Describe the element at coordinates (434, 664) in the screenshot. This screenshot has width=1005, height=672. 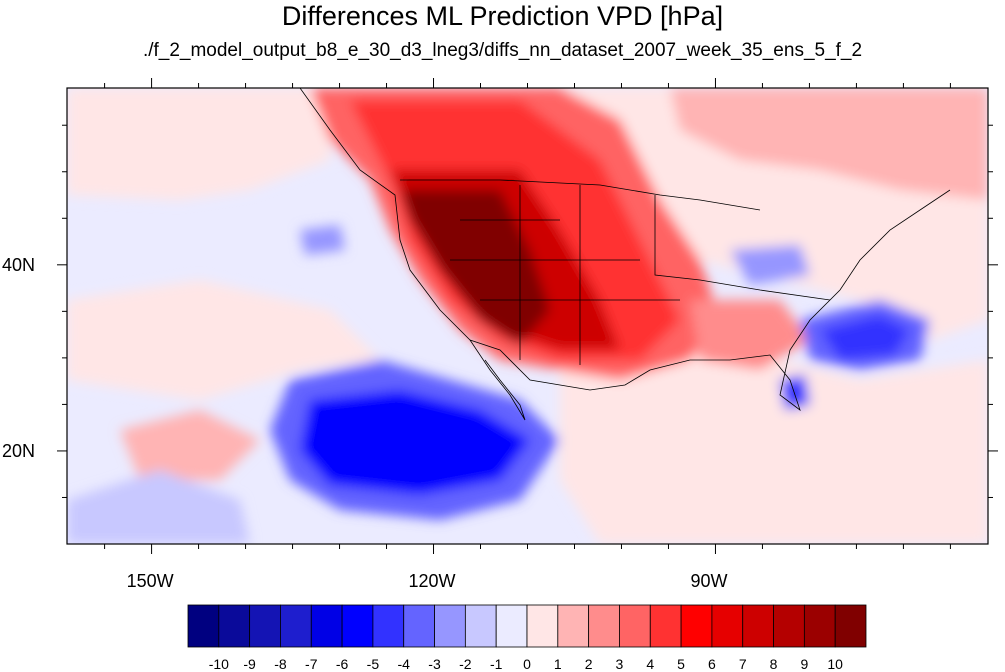
I see `colorbar-label: -3` at that location.